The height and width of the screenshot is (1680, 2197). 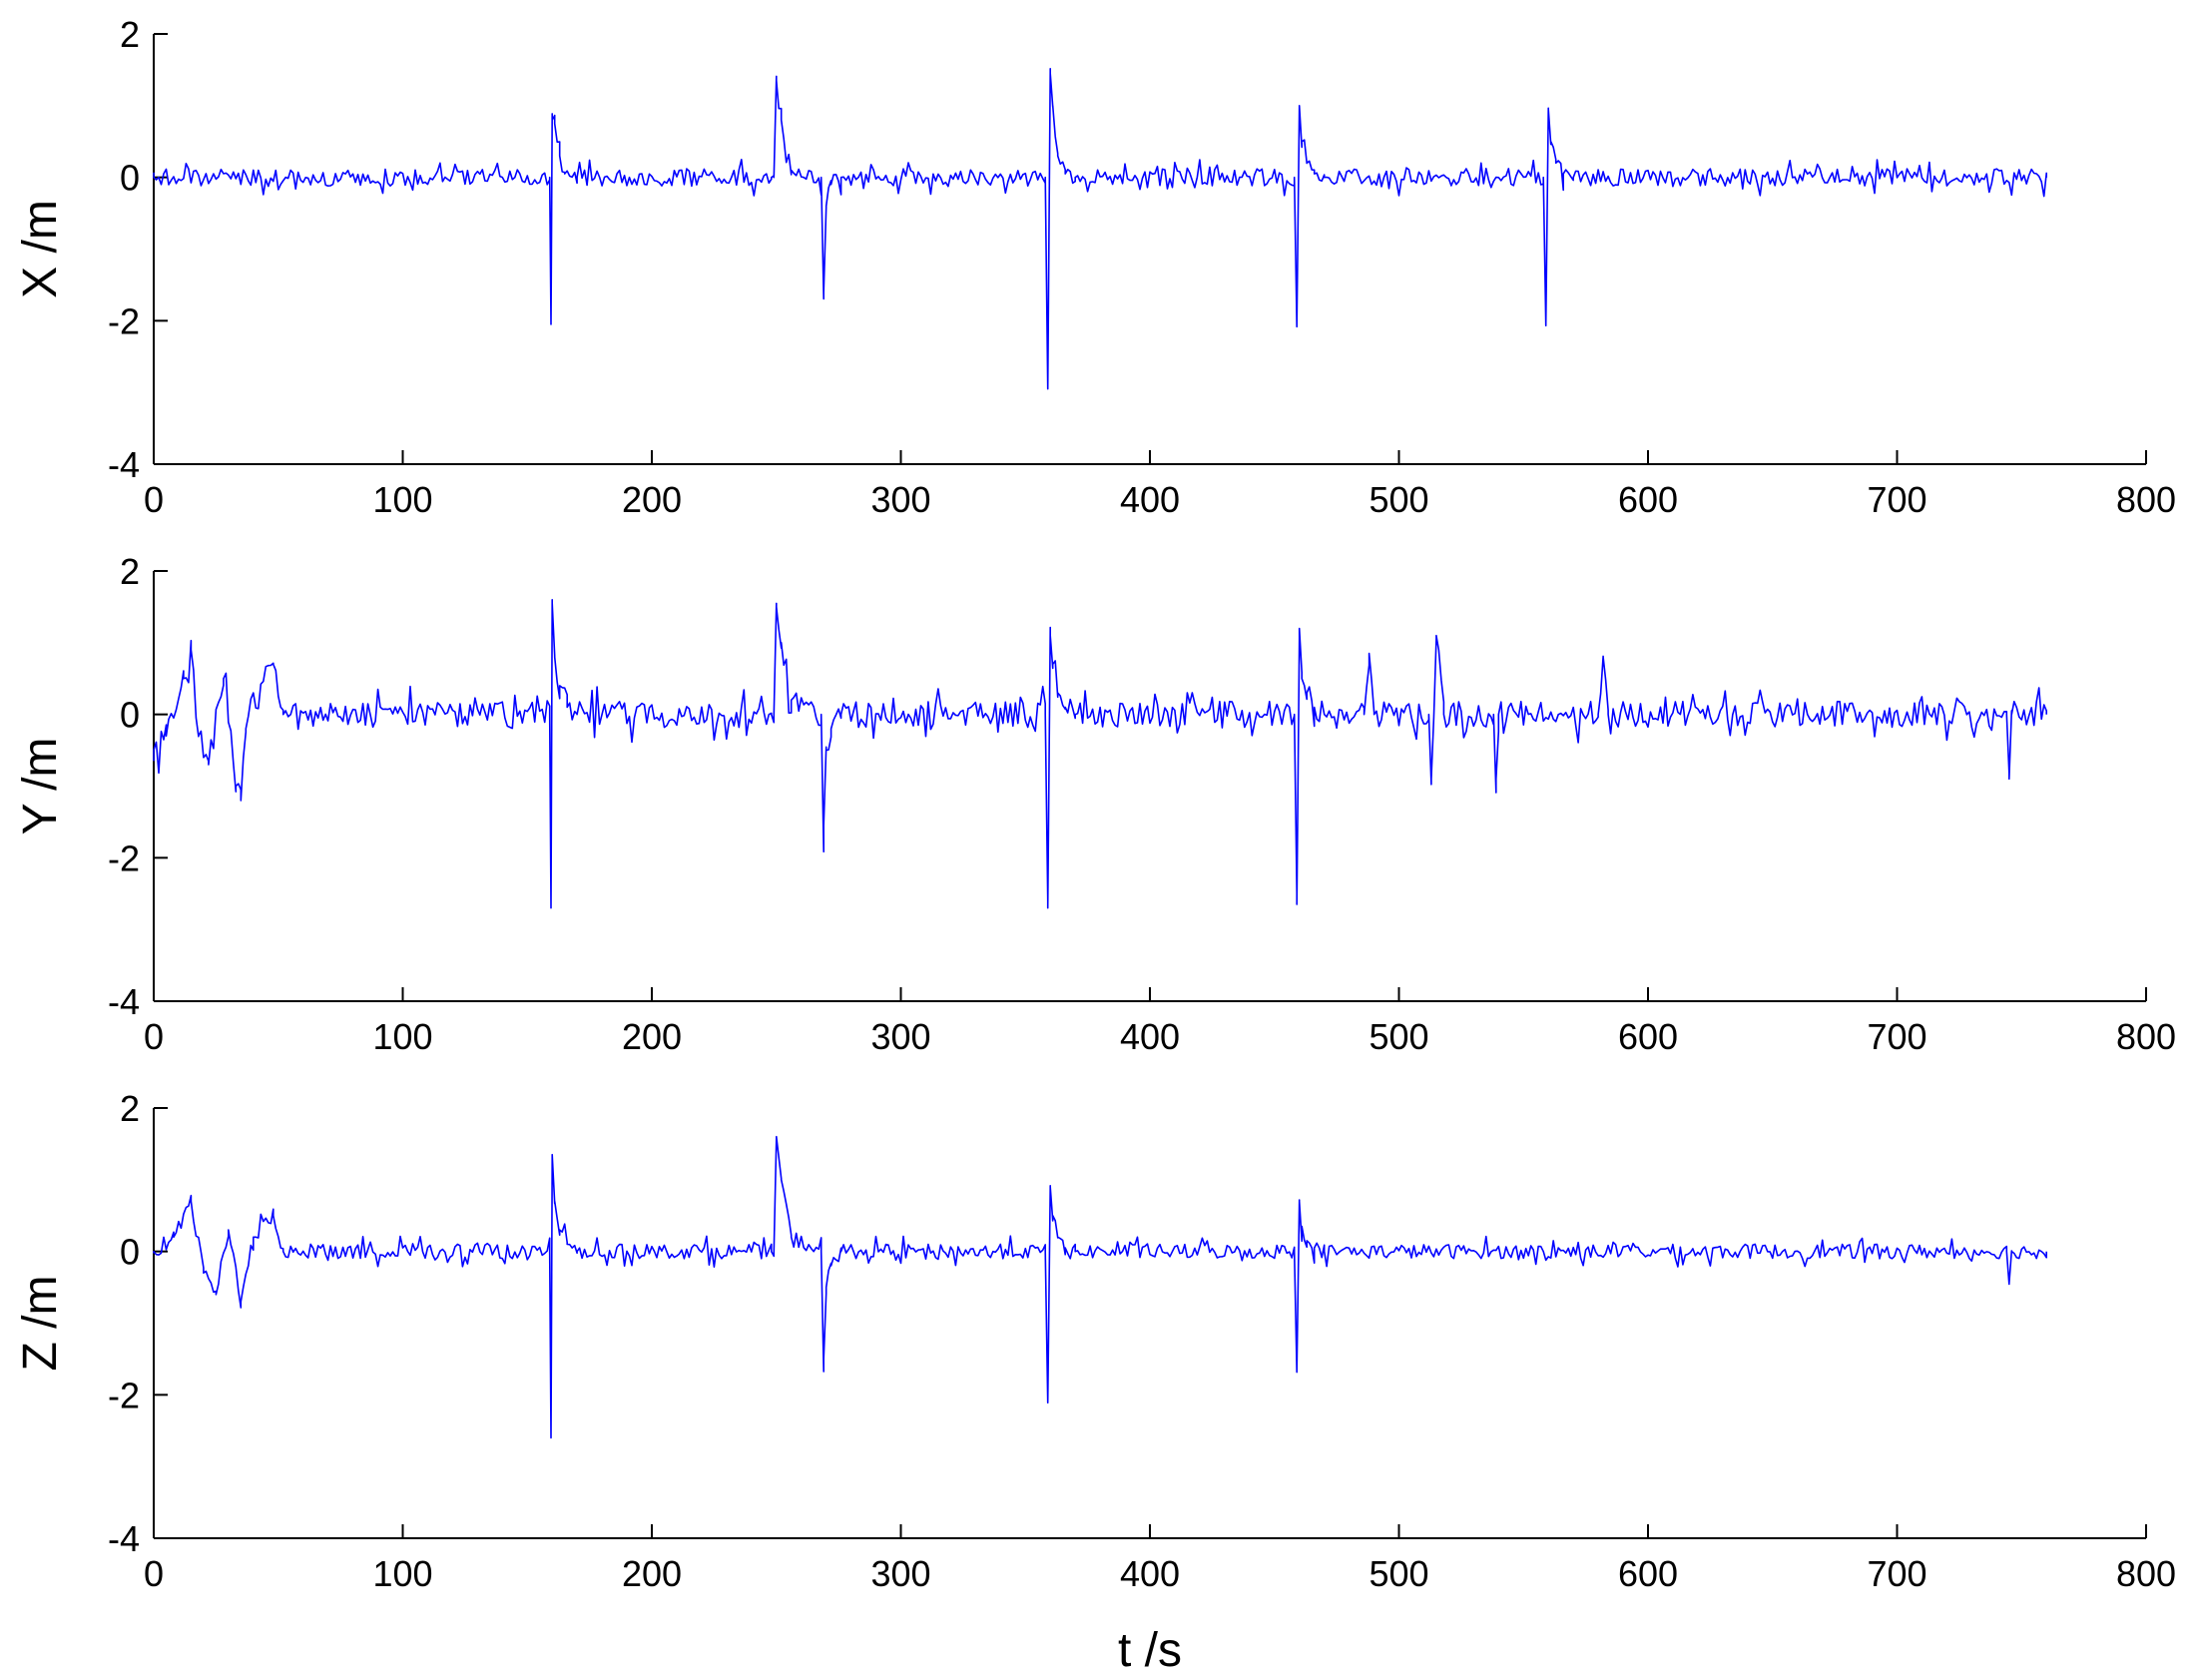 I want to click on y-axis-label: Y /m, so click(x=40, y=787).